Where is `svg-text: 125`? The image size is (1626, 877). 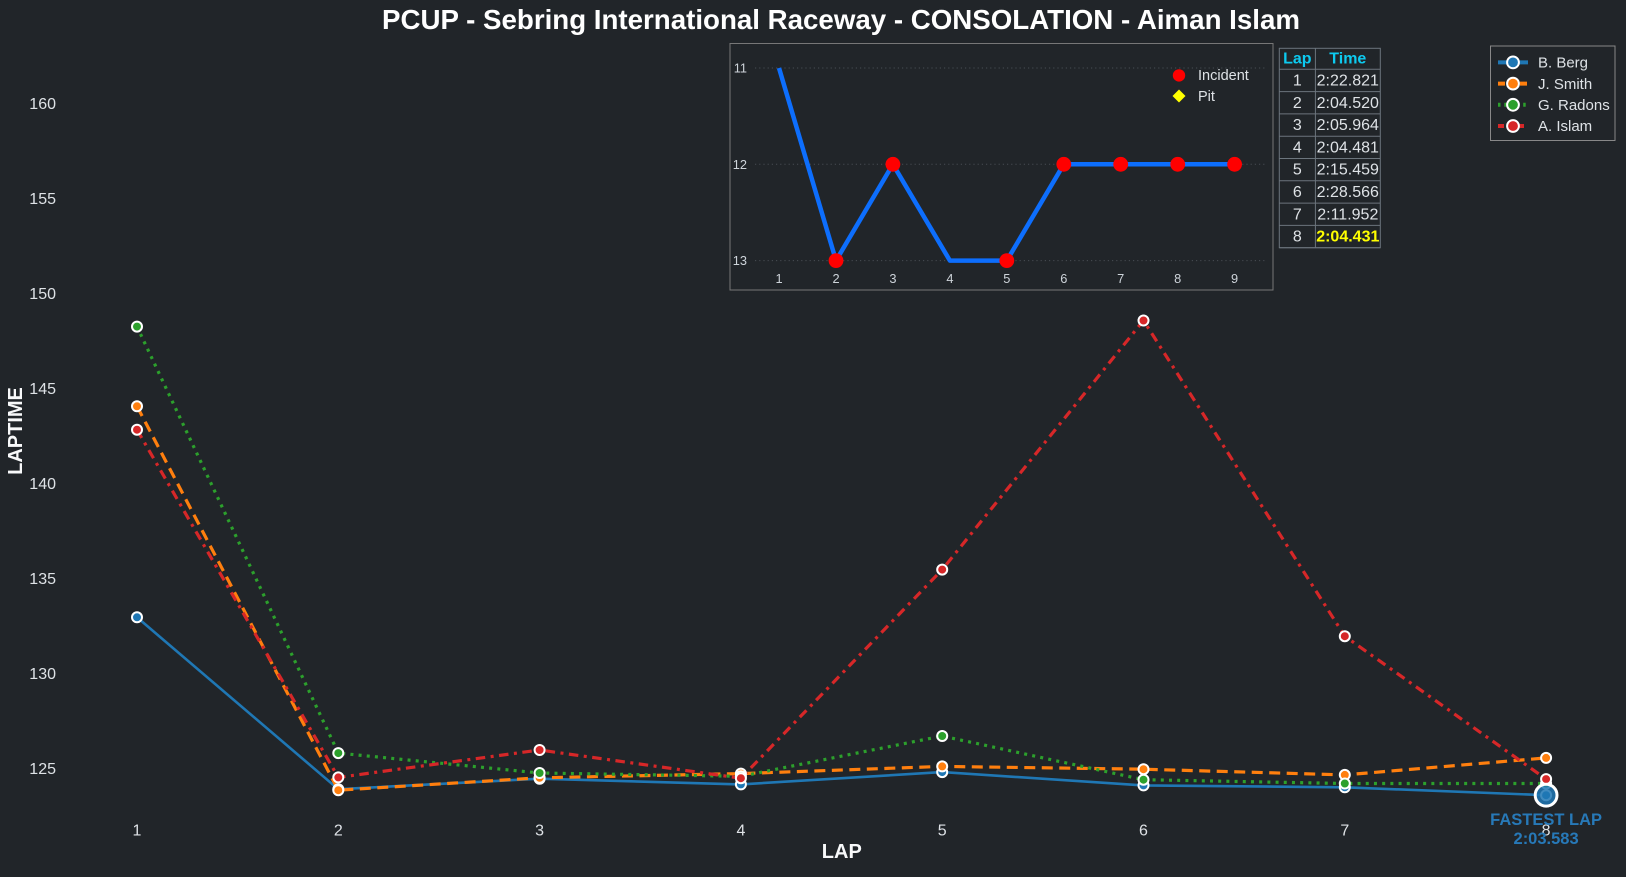 svg-text: 125 is located at coordinates (42, 769).